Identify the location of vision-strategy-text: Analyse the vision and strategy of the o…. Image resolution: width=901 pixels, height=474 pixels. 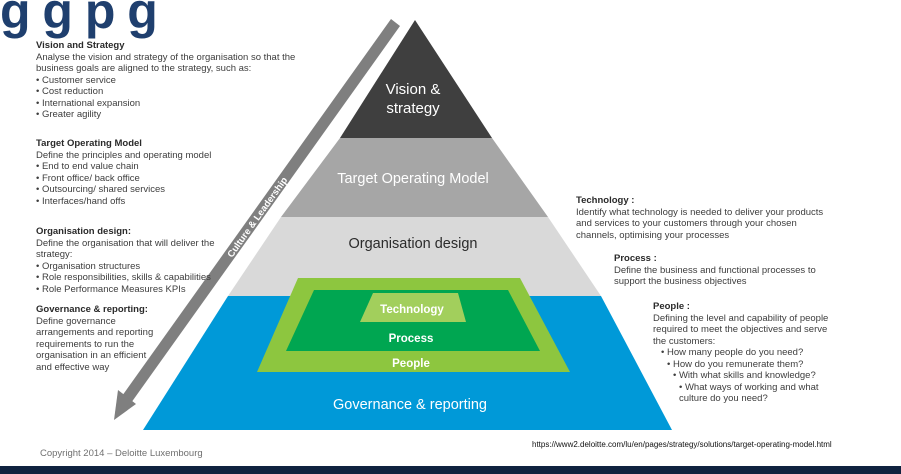
(166, 63).